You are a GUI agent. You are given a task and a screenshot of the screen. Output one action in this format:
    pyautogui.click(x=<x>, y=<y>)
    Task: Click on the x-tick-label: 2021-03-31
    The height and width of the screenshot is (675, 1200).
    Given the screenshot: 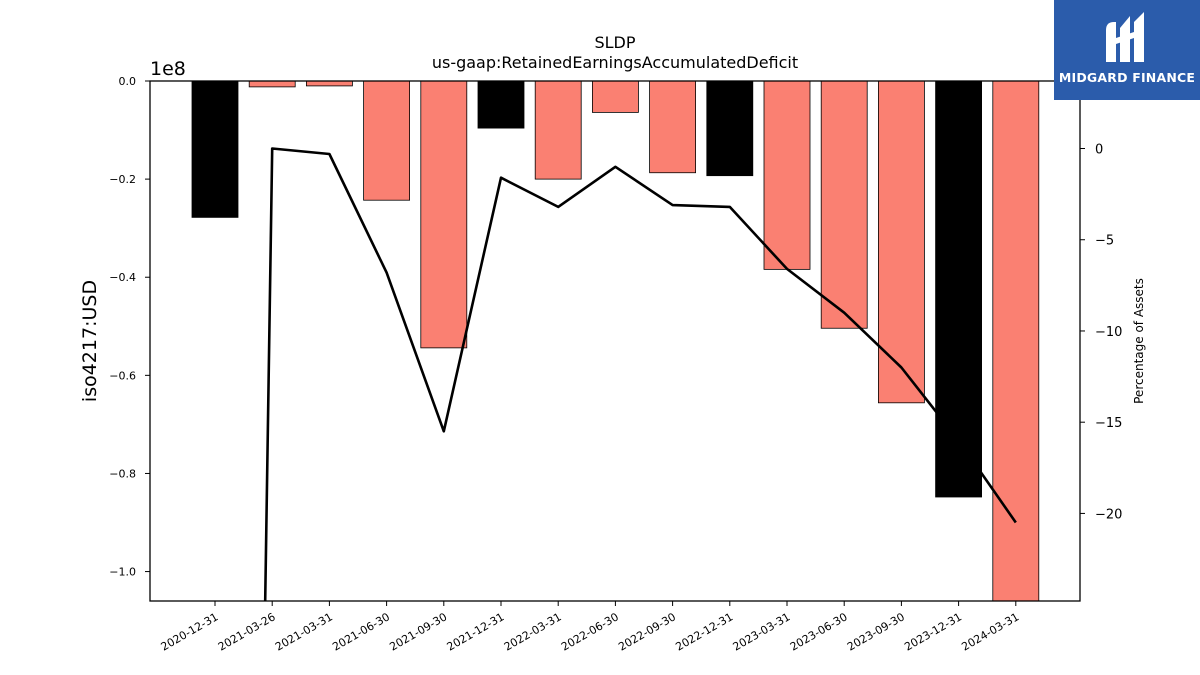 What is the action you would take?
    pyautogui.click(x=304, y=631)
    